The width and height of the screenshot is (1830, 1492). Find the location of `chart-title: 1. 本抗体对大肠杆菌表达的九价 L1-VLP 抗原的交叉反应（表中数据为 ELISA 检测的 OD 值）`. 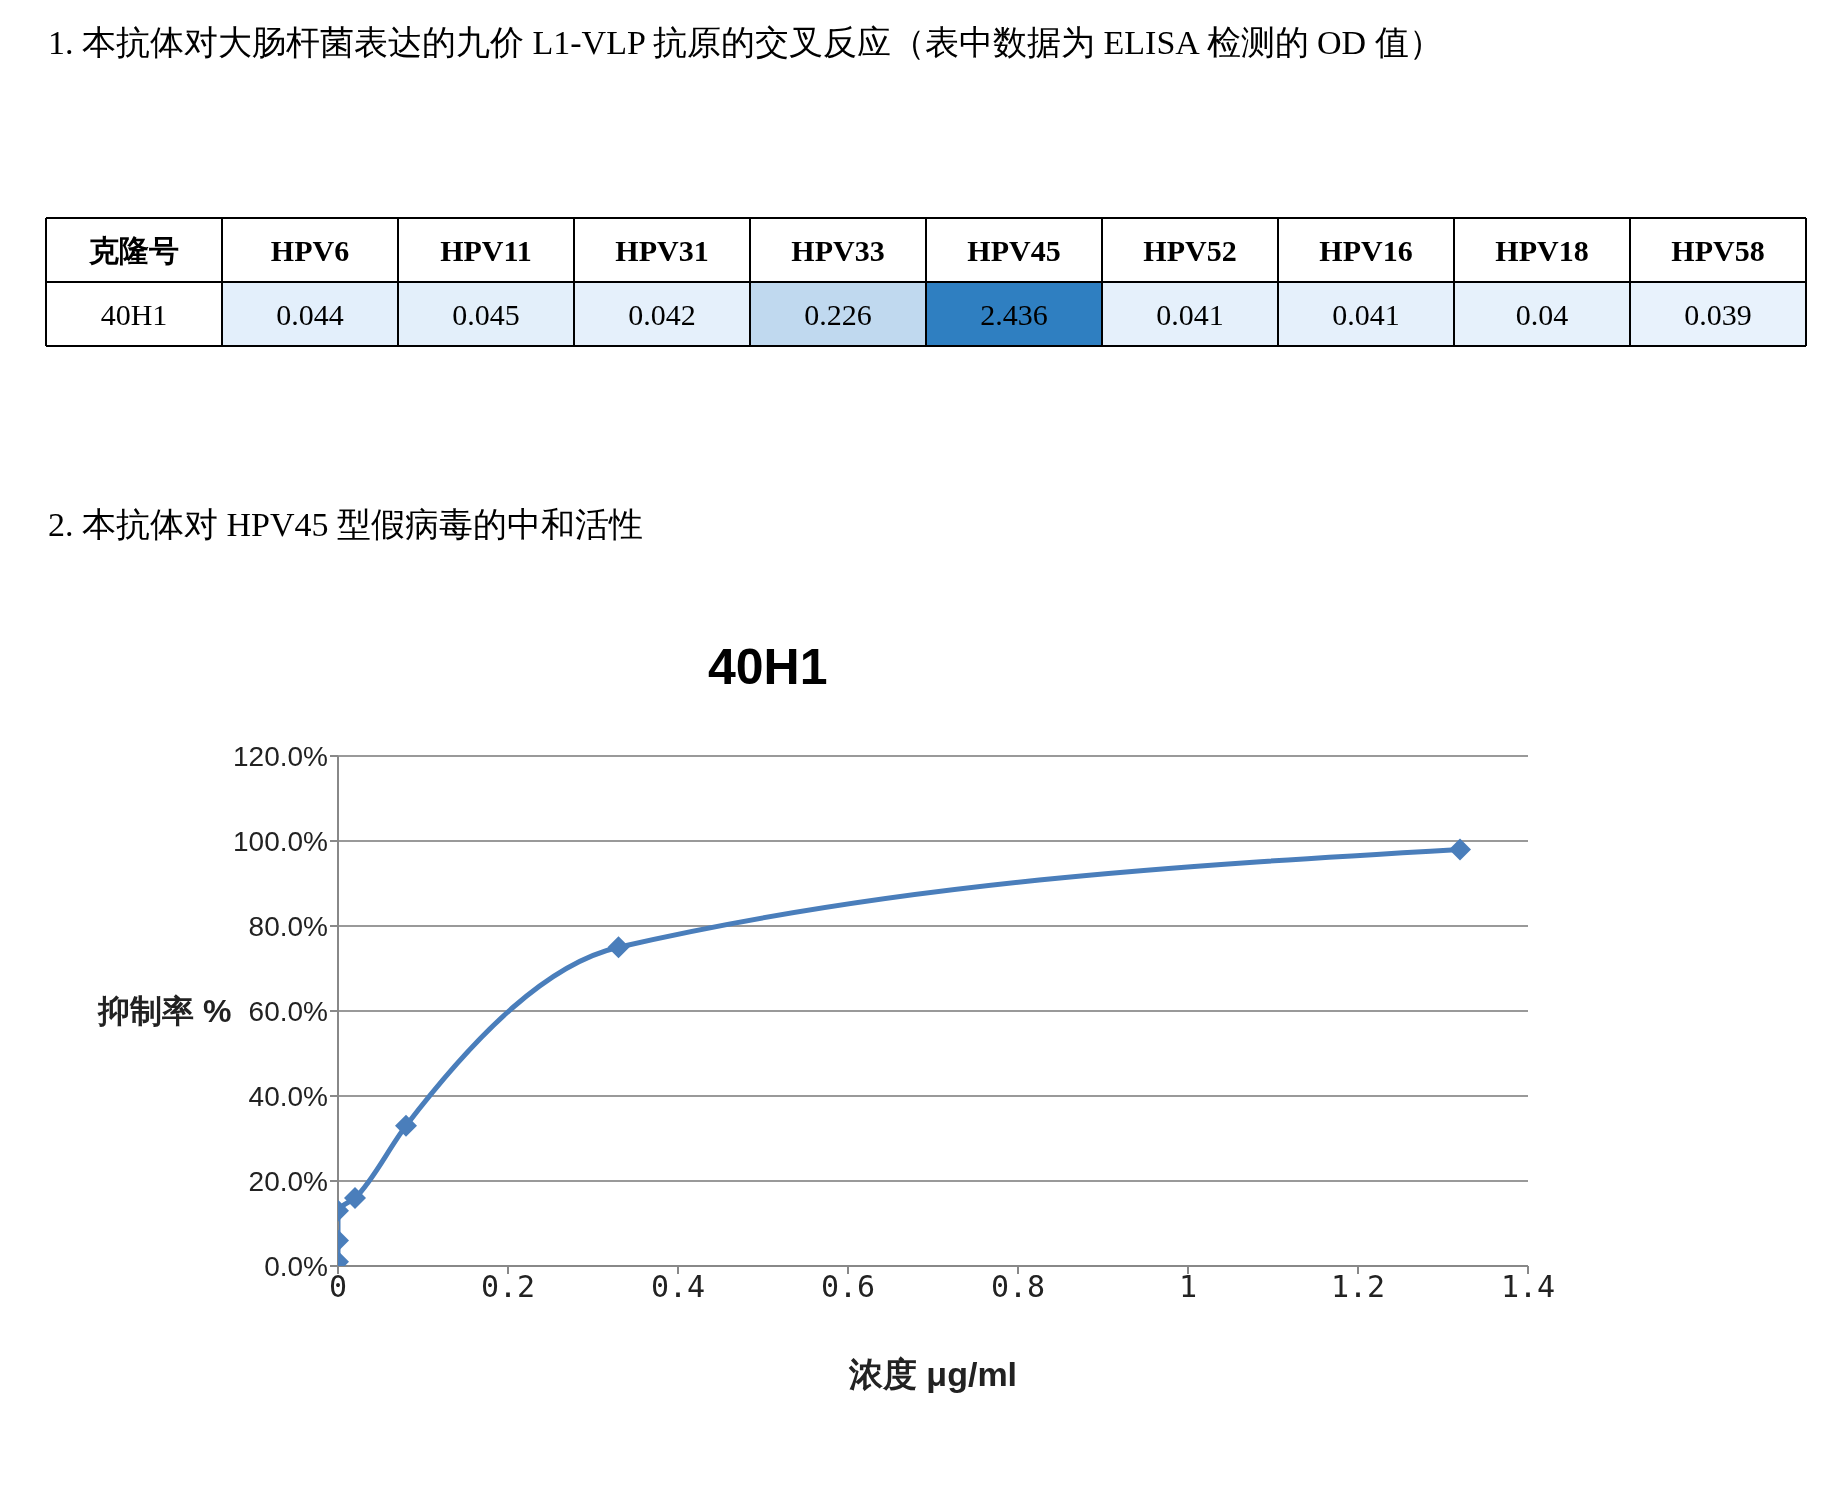

chart-title: 1. 本抗体对大肠杆菌表达的九价 L1-VLP 抗原的交叉反应（表中数据为 ELISA 检测的 OD 值） is located at coordinates (746, 43).